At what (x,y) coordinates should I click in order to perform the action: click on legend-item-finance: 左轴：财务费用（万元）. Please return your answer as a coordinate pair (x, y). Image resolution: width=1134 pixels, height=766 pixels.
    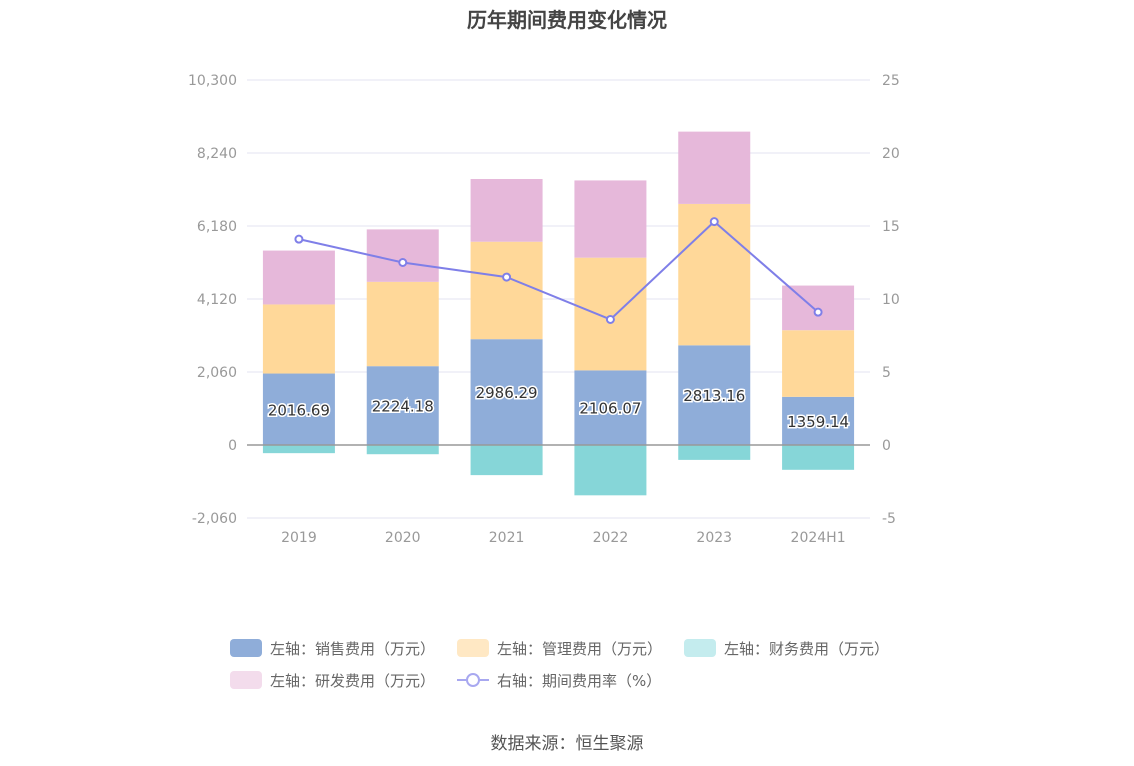
    Looking at the image, I should click on (786, 648).